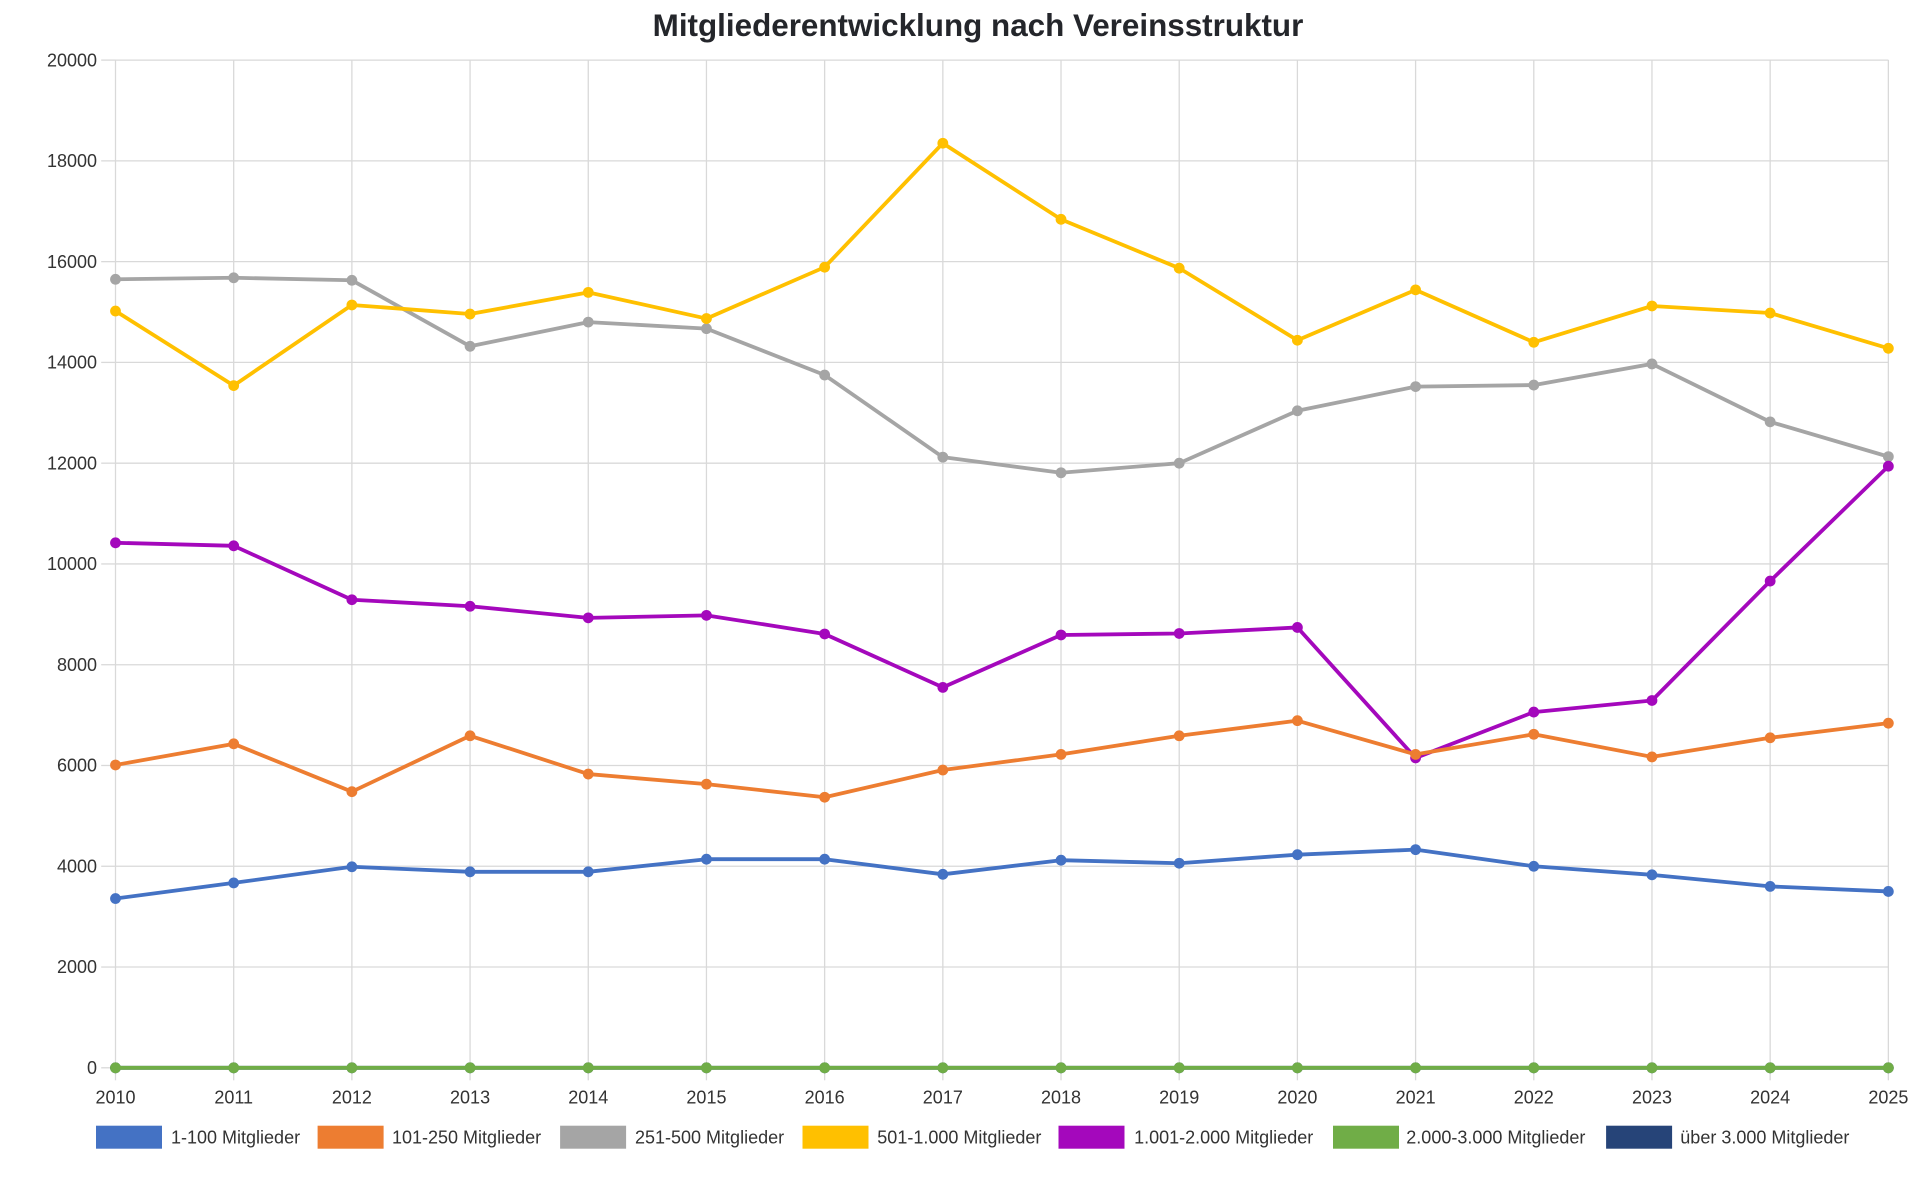 The image size is (1920, 1187). What do you see at coordinates (959, 1138) in the screenshot?
I see `svg-text: 501-1.000 Mitglieder` at bounding box center [959, 1138].